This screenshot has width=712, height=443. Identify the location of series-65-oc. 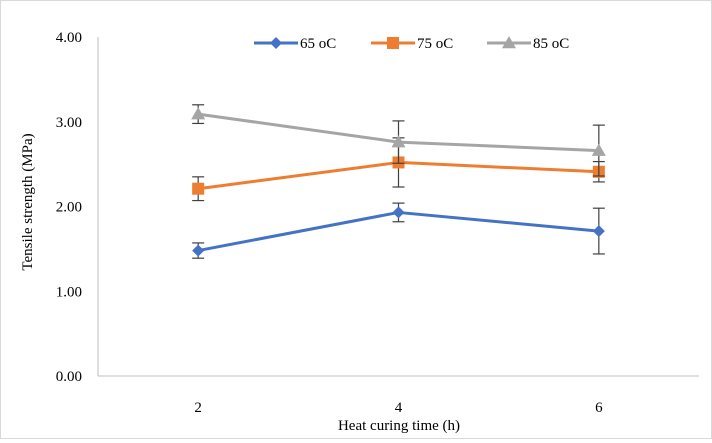
(398, 230).